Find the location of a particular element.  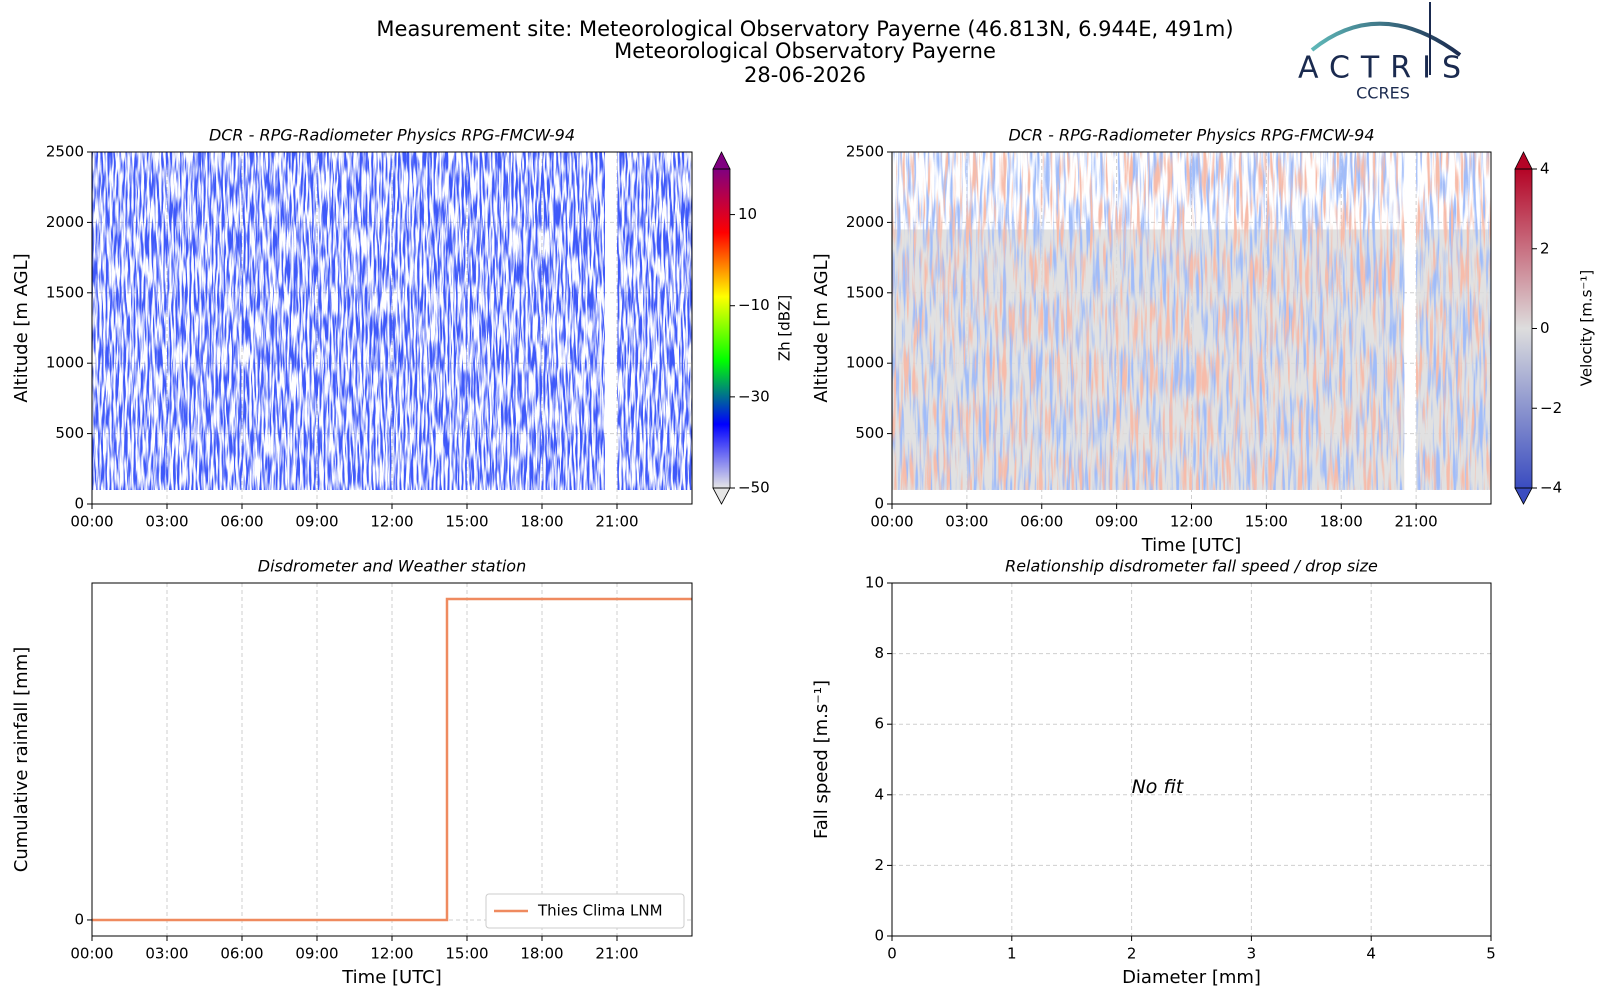

y-tick-label: 6 is located at coordinates (879, 724).